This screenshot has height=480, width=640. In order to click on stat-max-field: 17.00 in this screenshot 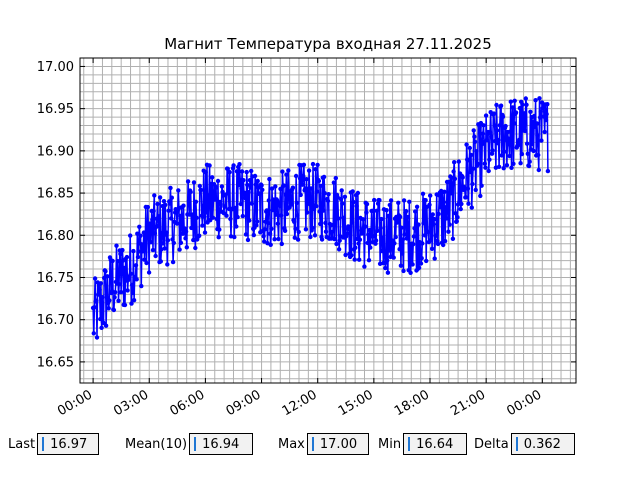, I will do `click(337, 444)`.